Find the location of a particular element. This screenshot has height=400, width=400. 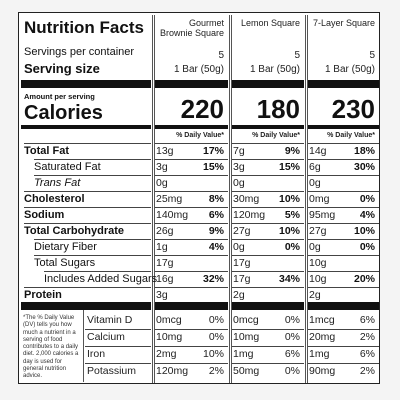

nutrient-name: Total Sugars is located at coordinates (65, 263).